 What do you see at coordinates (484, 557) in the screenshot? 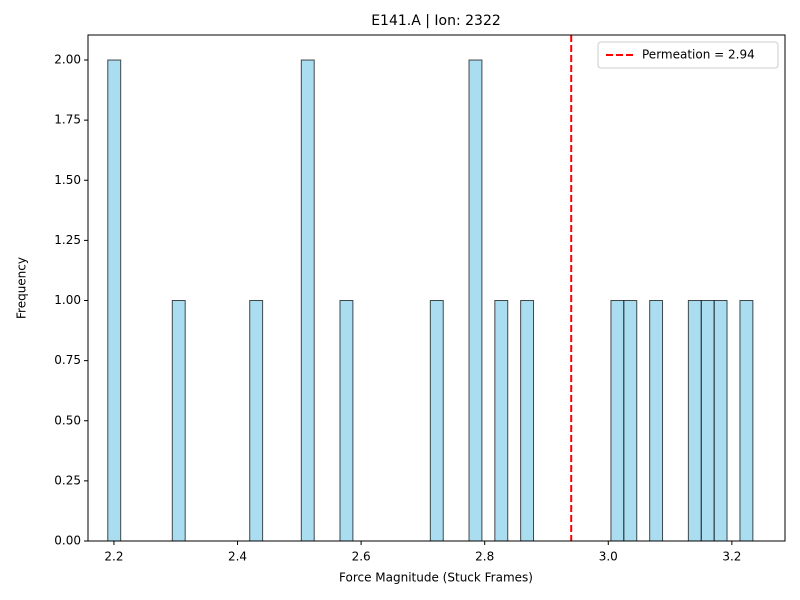
I see `x-tick-label: 2.8` at bounding box center [484, 557].